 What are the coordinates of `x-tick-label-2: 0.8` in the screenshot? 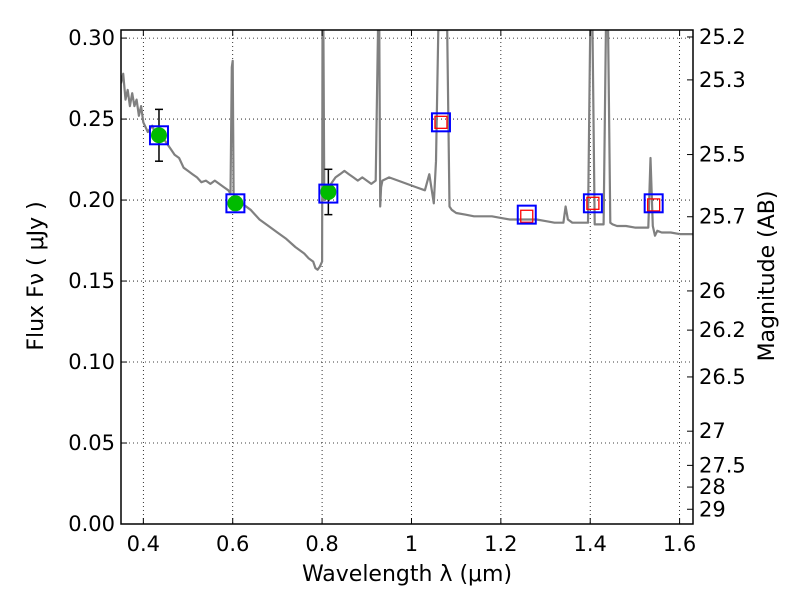 It's located at (321, 544).